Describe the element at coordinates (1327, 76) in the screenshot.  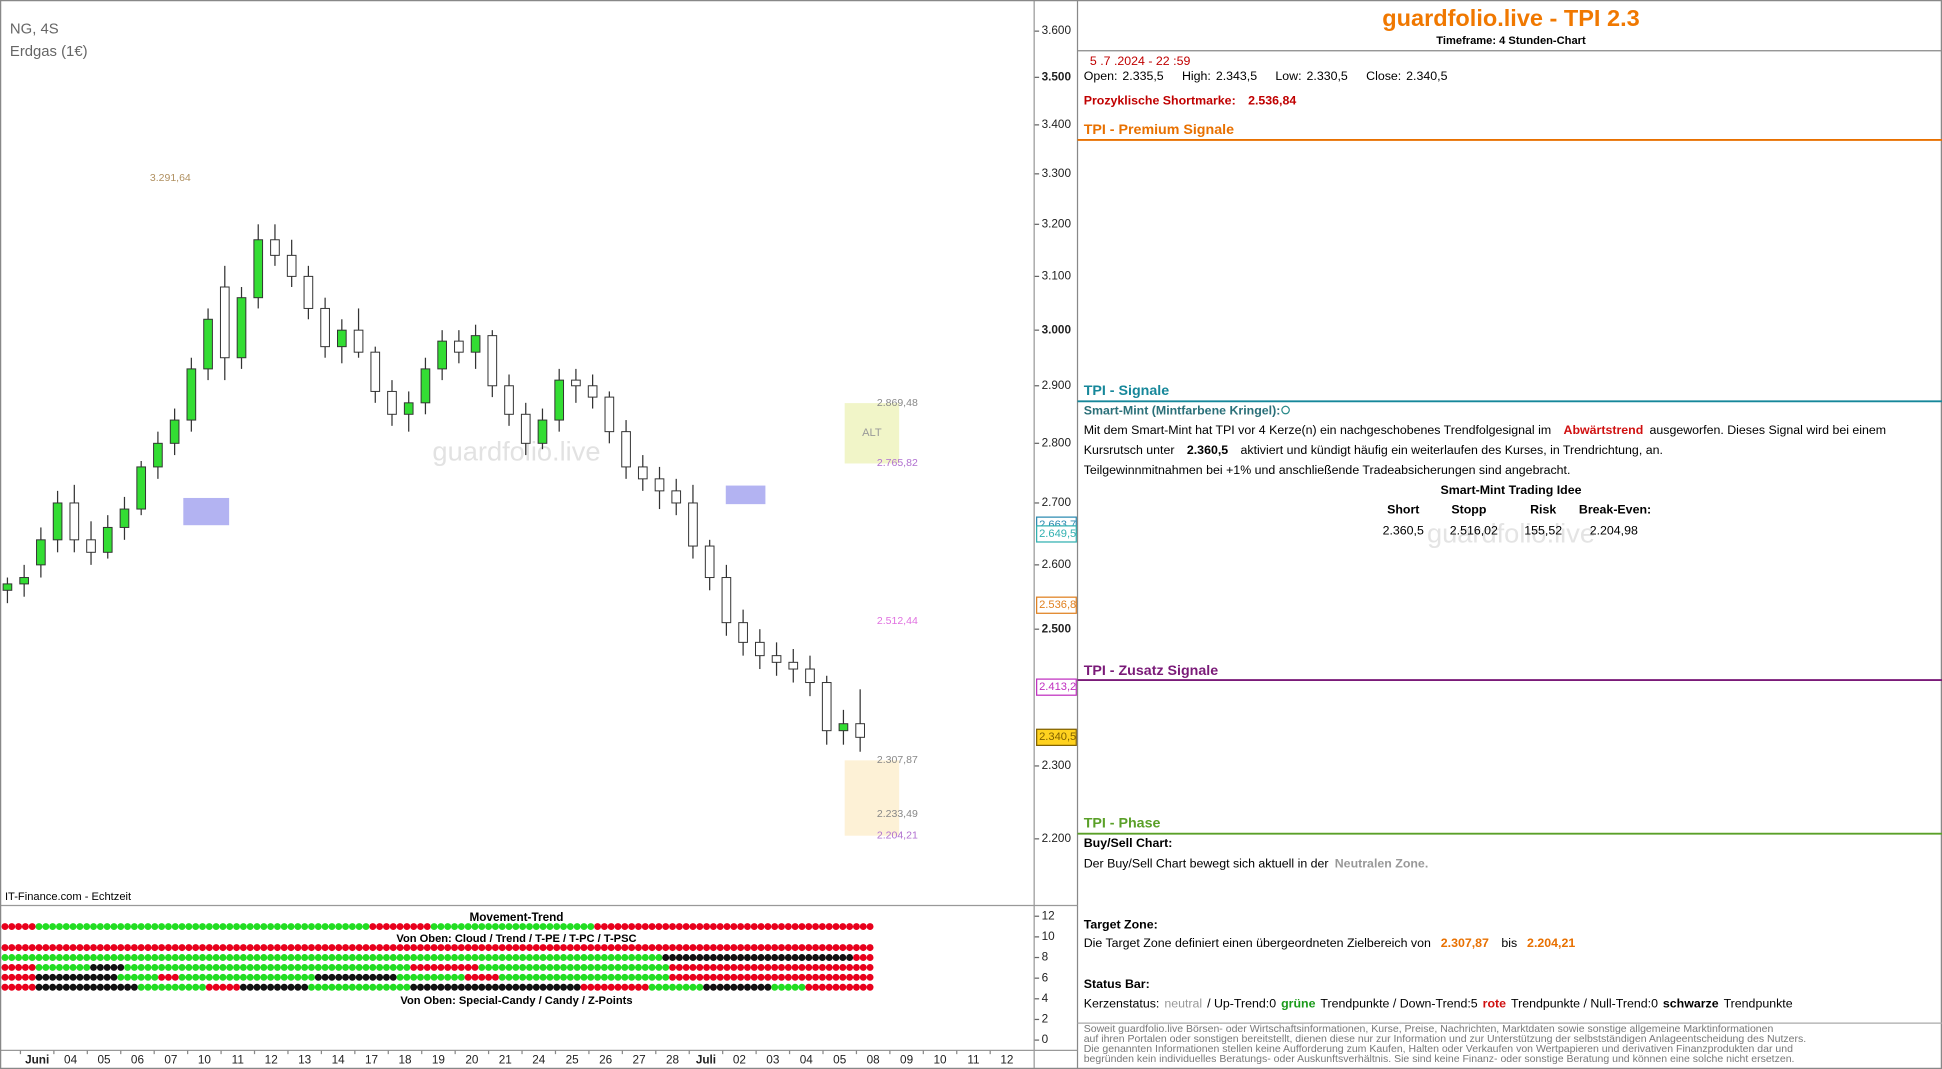
I see `ohlc-value: 2.330,5` at that location.